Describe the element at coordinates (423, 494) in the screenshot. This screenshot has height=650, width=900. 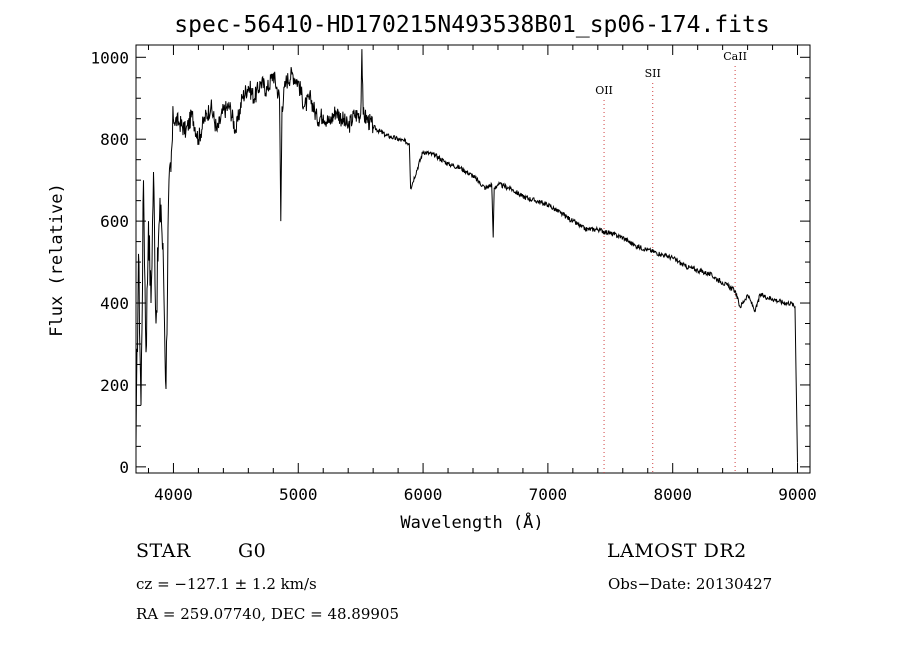
I see `x-tick-label: 6000` at that location.